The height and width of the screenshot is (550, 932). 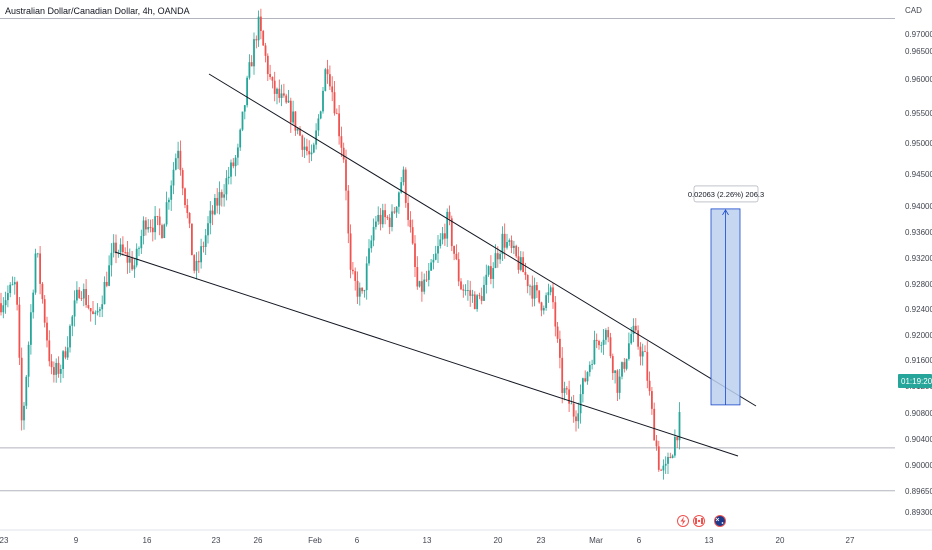 I want to click on y-tick-label: 0.92400, so click(x=918, y=309).